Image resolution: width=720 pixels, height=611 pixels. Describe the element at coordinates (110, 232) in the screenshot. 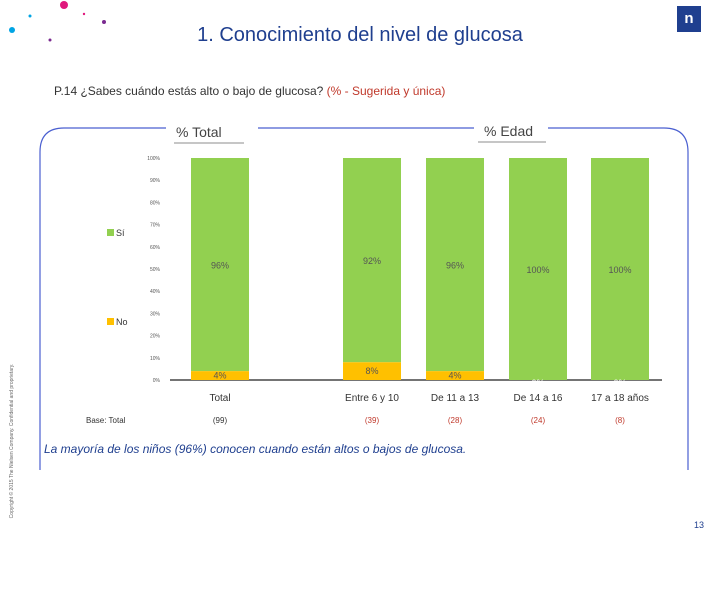

I see `legend-swatch-si` at that location.